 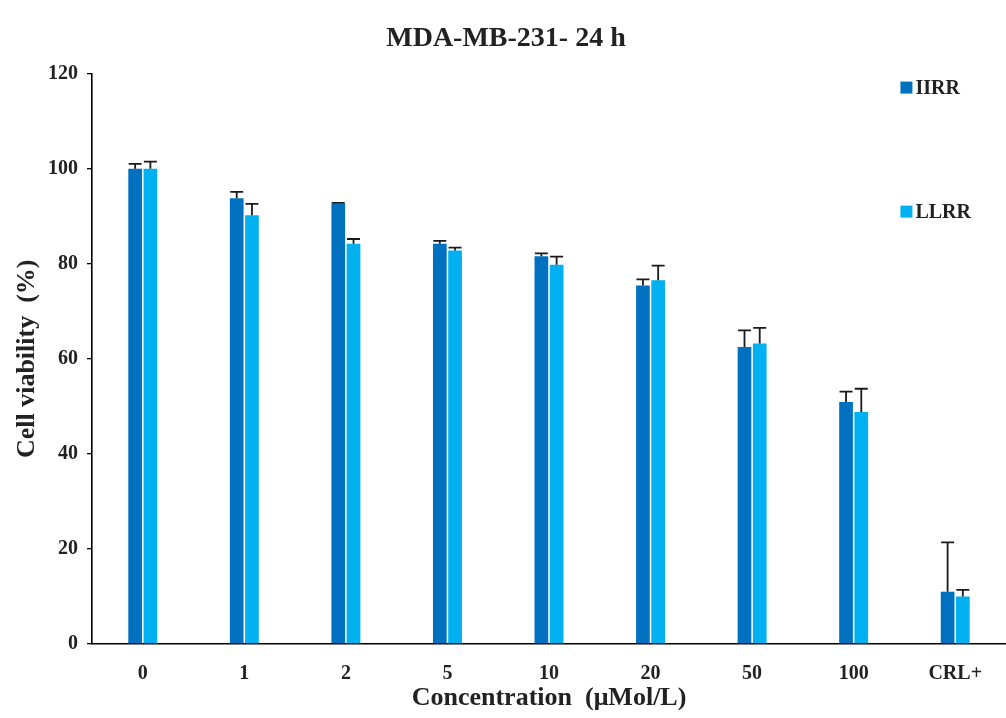 What do you see at coordinates (345, 672) in the screenshot?
I see `x-tick-label: 2` at bounding box center [345, 672].